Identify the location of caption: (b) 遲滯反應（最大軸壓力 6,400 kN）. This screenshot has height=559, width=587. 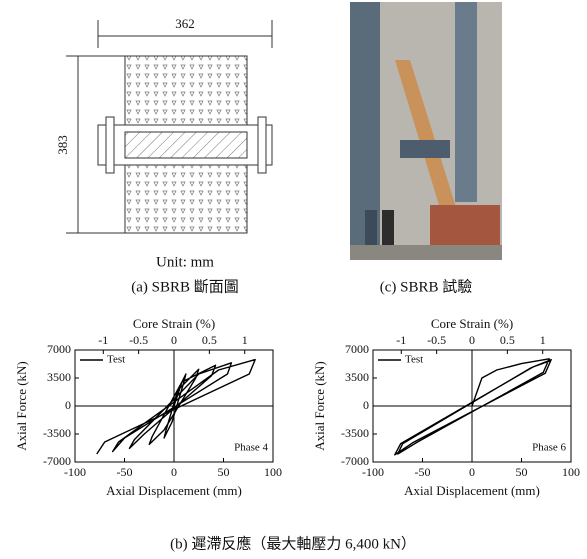
(293, 543).